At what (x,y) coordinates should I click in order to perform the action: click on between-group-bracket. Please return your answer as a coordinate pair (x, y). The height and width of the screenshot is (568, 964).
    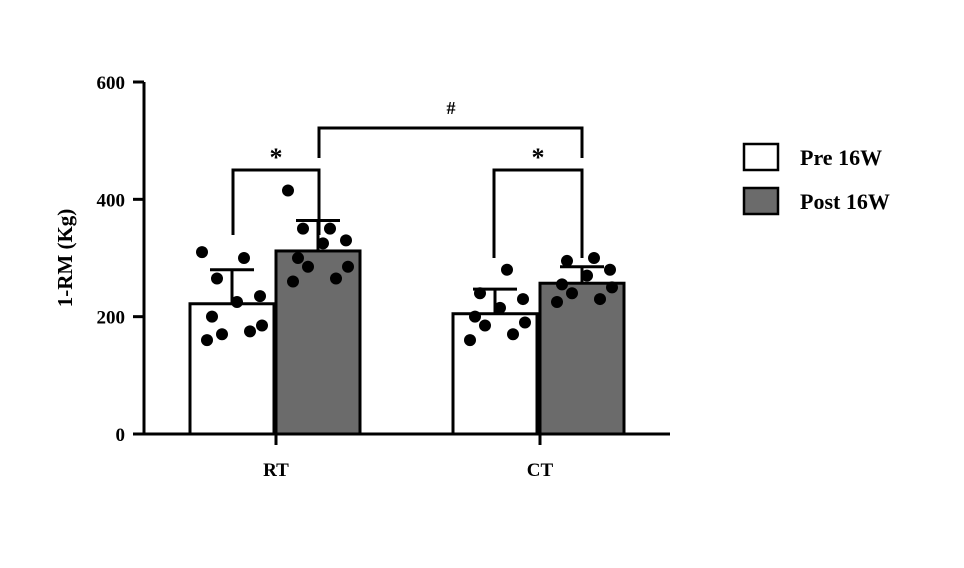
    Looking at the image, I should click on (450, 142).